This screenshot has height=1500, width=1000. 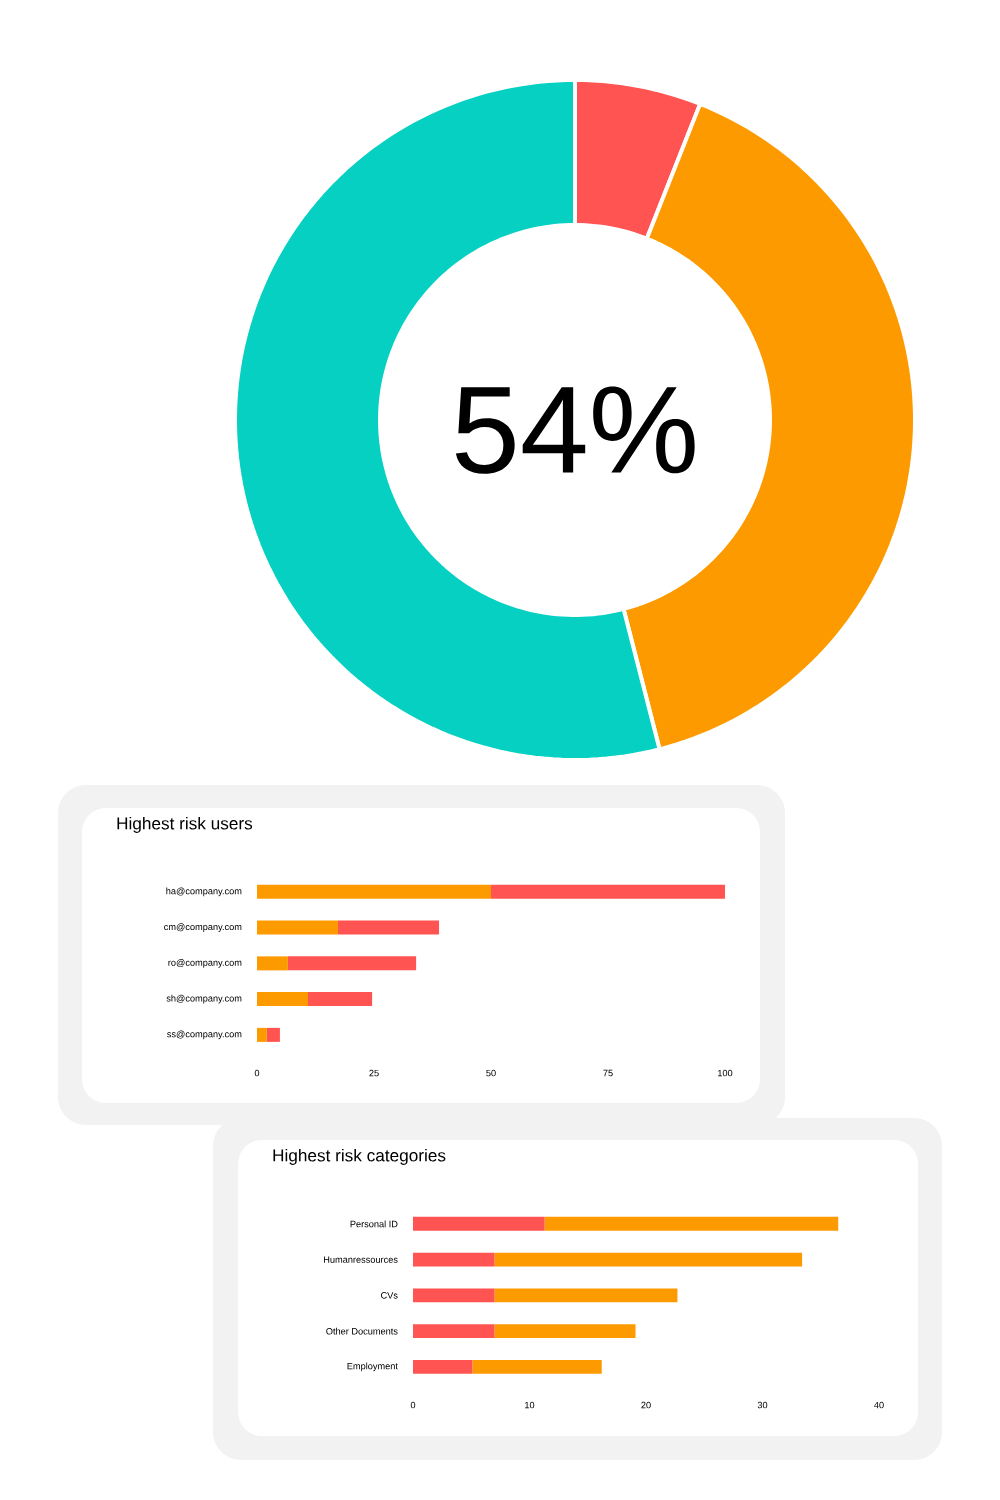 What do you see at coordinates (762, 1405) in the screenshot?
I see `x-tick-label: 30` at bounding box center [762, 1405].